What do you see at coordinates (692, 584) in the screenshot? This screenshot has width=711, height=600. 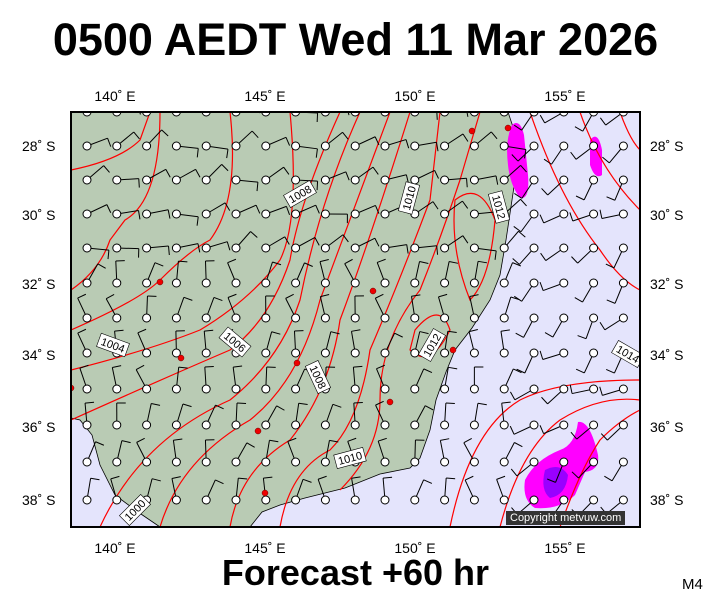 I see `model-label: M4` at bounding box center [692, 584].